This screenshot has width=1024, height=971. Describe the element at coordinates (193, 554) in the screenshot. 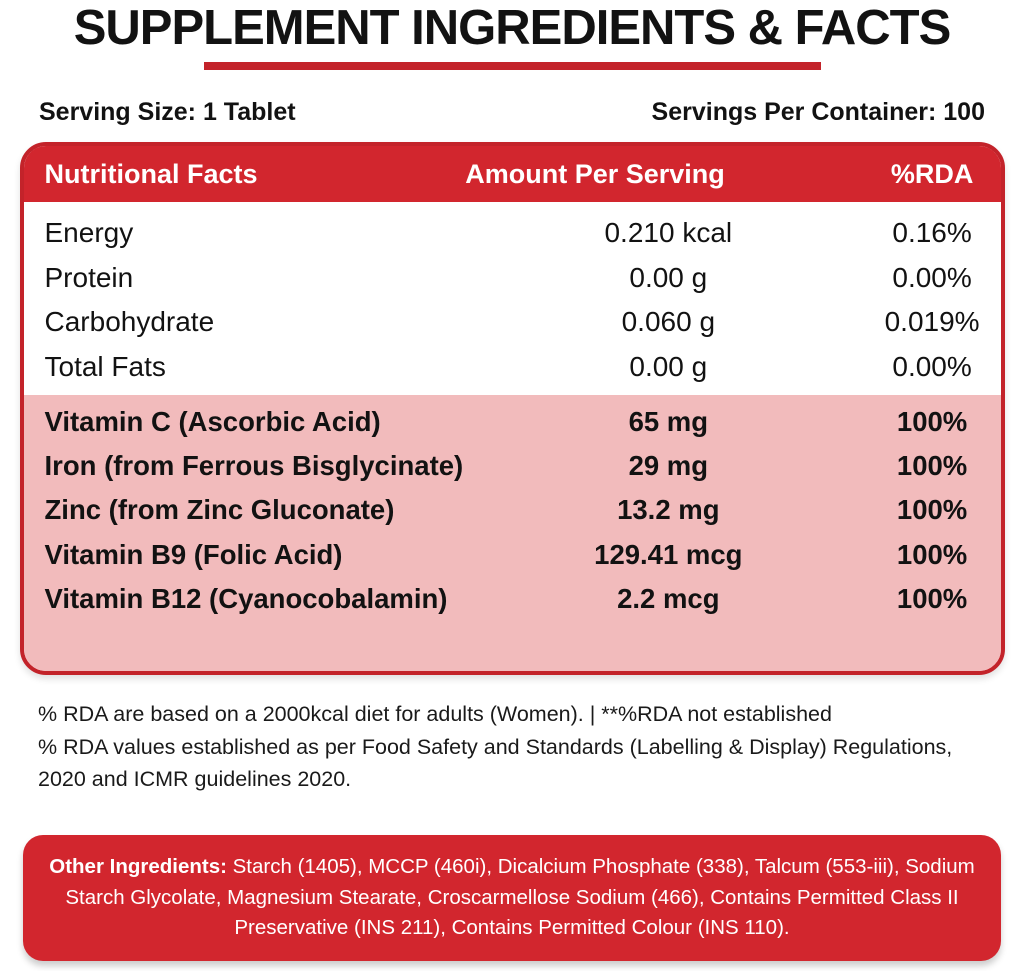

I see `nutrient-name: Vitamin B9 (Folic Acid)` at that location.